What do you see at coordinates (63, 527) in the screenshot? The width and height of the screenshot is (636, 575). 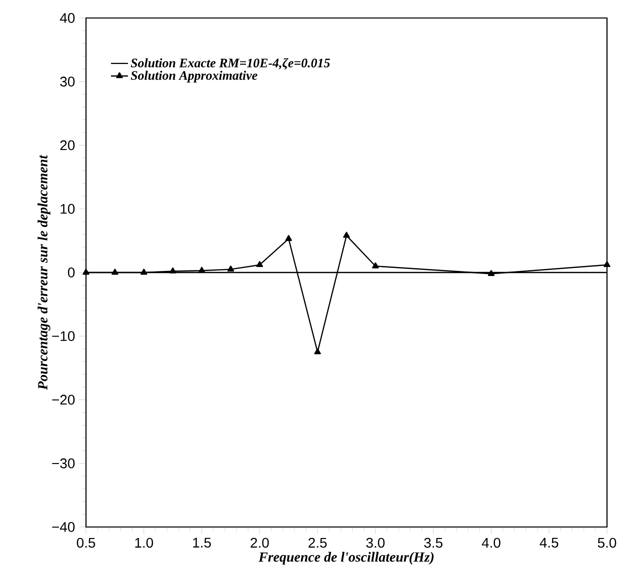 I see `y-tick-label: −40` at bounding box center [63, 527].